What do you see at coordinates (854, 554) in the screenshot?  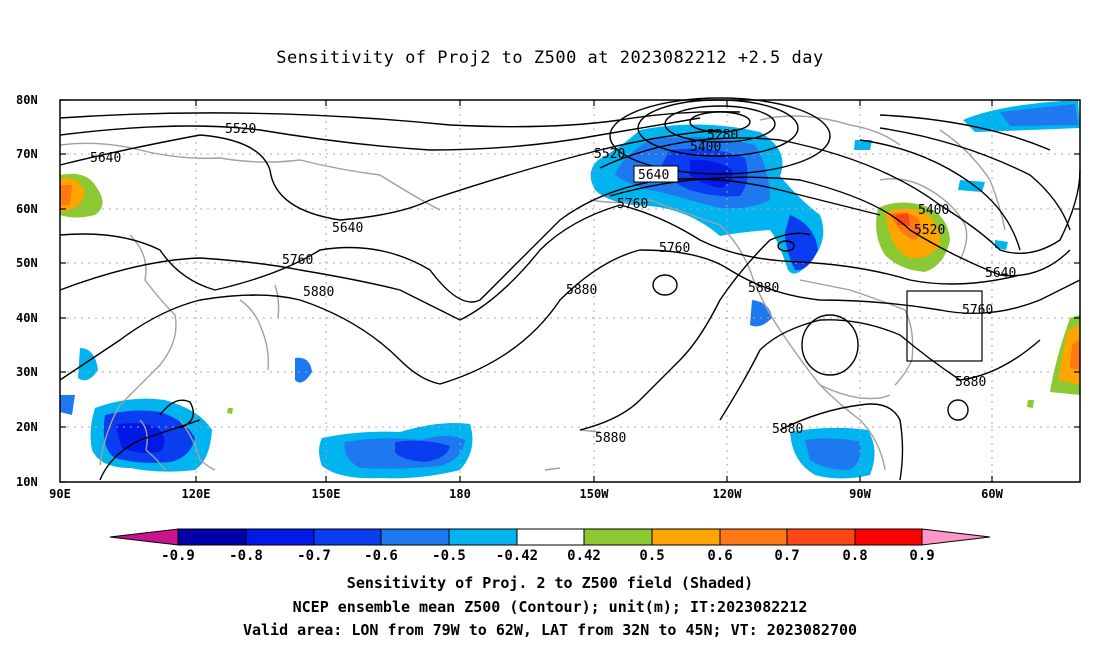 I see `colorbar-label: 0.8` at bounding box center [854, 554].